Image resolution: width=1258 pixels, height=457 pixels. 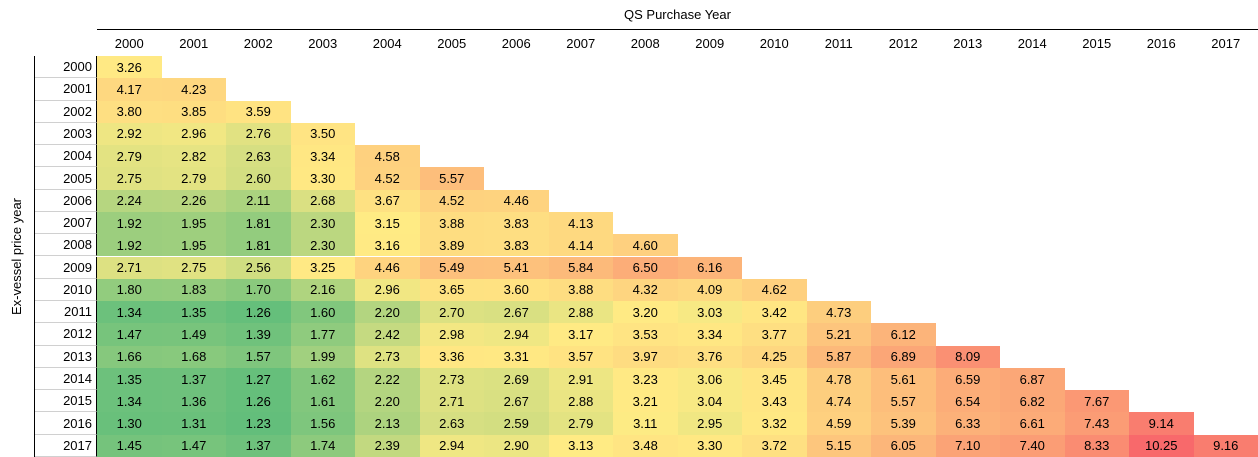 What do you see at coordinates (387, 445) in the screenshot?
I see `heat-cell: 2.39` at bounding box center [387, 445].